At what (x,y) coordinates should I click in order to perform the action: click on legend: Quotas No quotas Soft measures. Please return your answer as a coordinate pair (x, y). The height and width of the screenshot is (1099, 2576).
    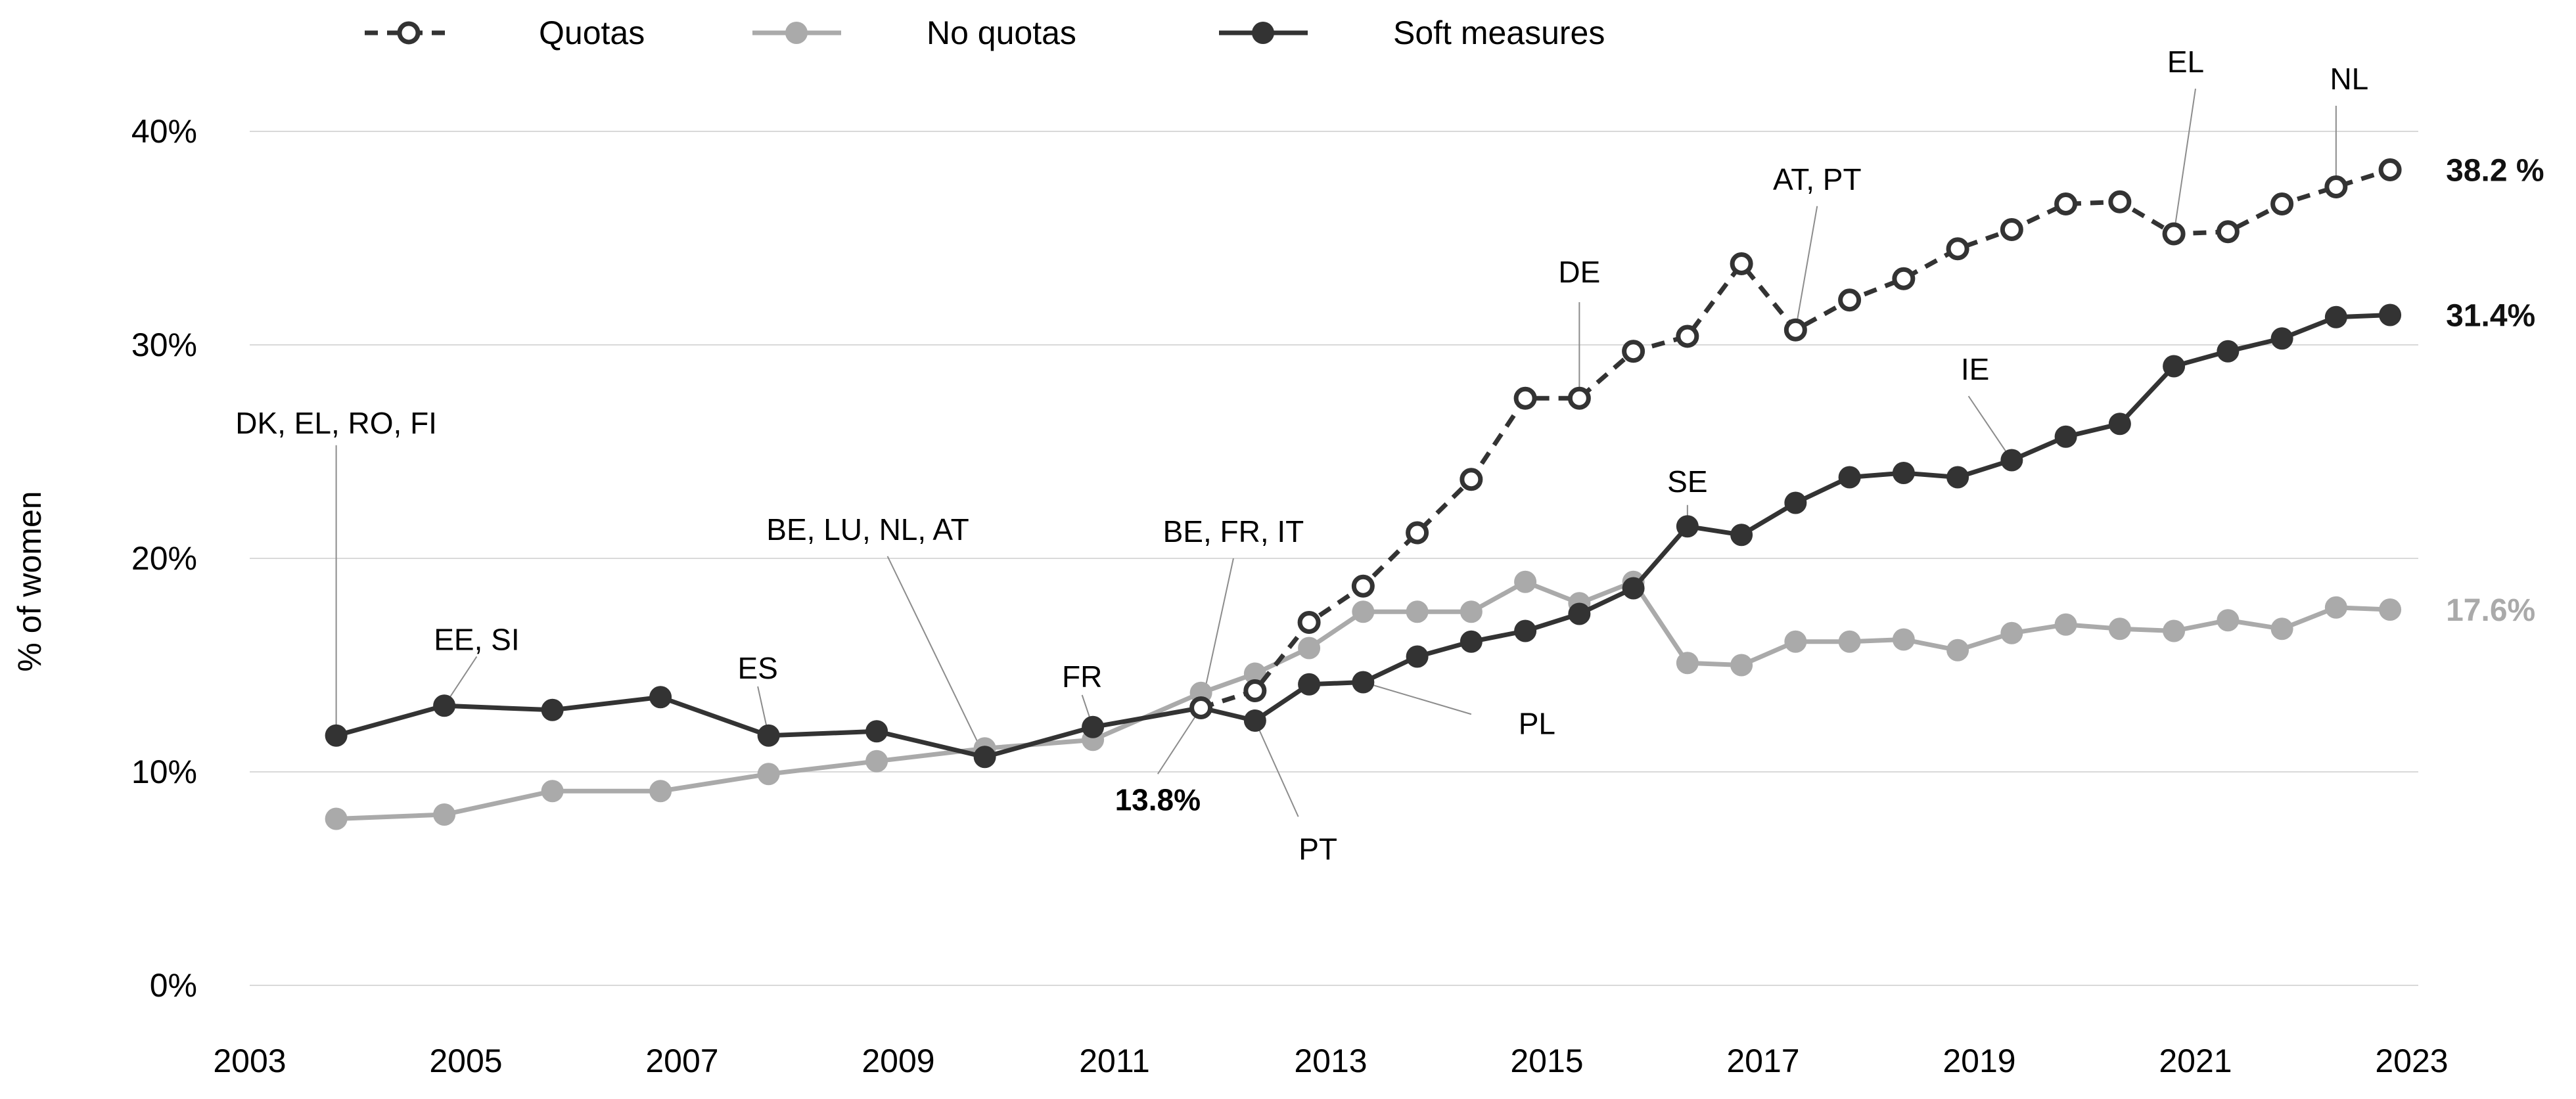
    Looking at the image, I should click on (985, 32).